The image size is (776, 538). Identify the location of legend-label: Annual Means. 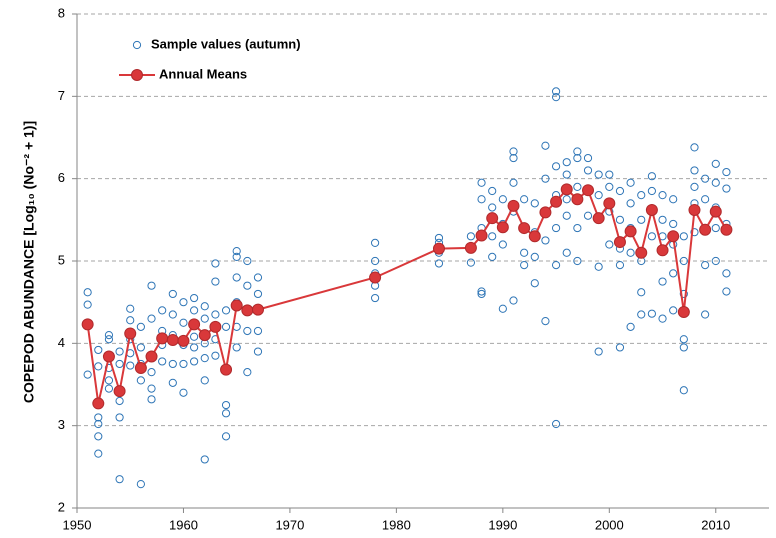
(203, 73).